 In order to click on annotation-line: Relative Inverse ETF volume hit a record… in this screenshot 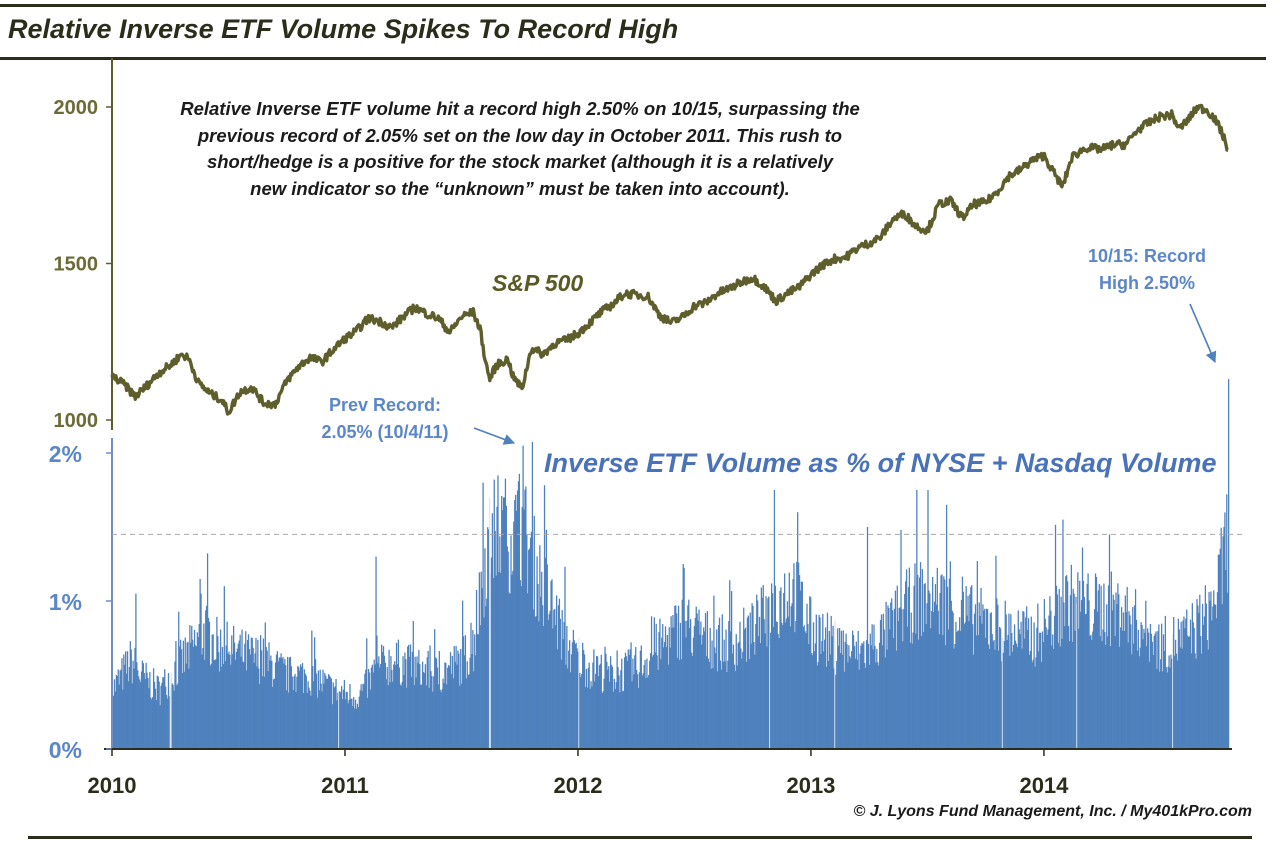, I will do `click(520, 108)`.